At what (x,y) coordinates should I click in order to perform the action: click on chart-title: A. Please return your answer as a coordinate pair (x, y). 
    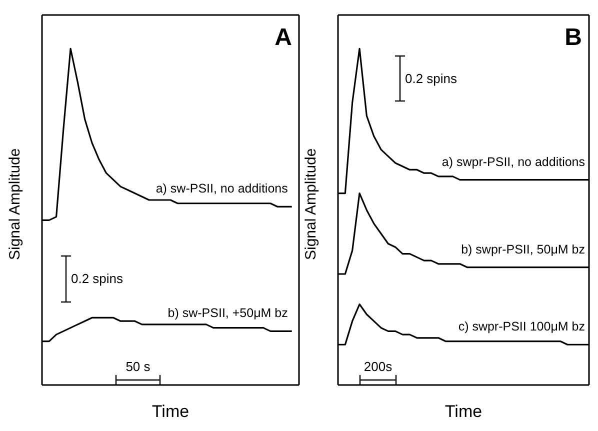
    Looking at the image, I should click on (283, 38).